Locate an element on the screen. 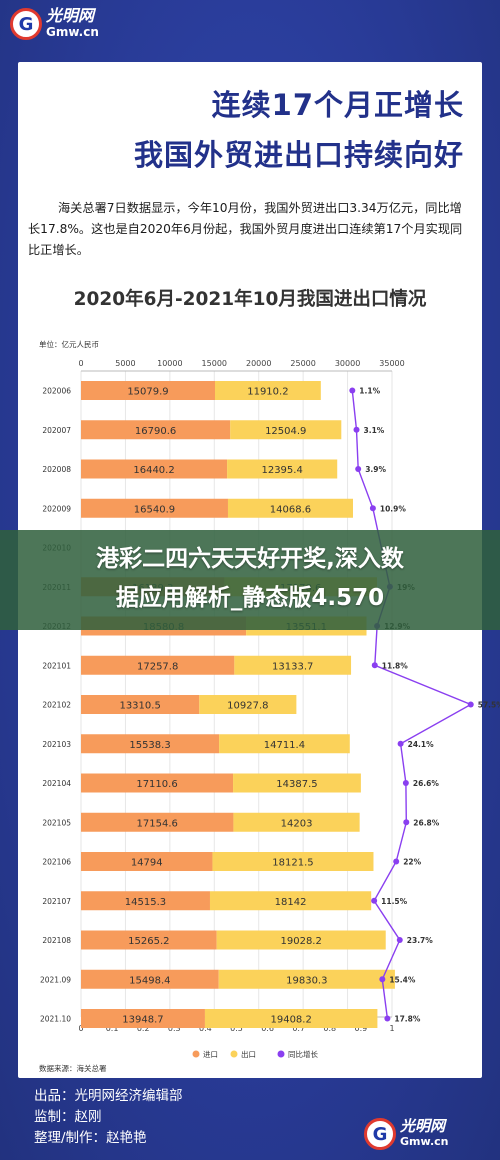 The width and height of the screenshot is (500, 1160). logo-chinese: 光明网 is located at coordinates (70, 15).